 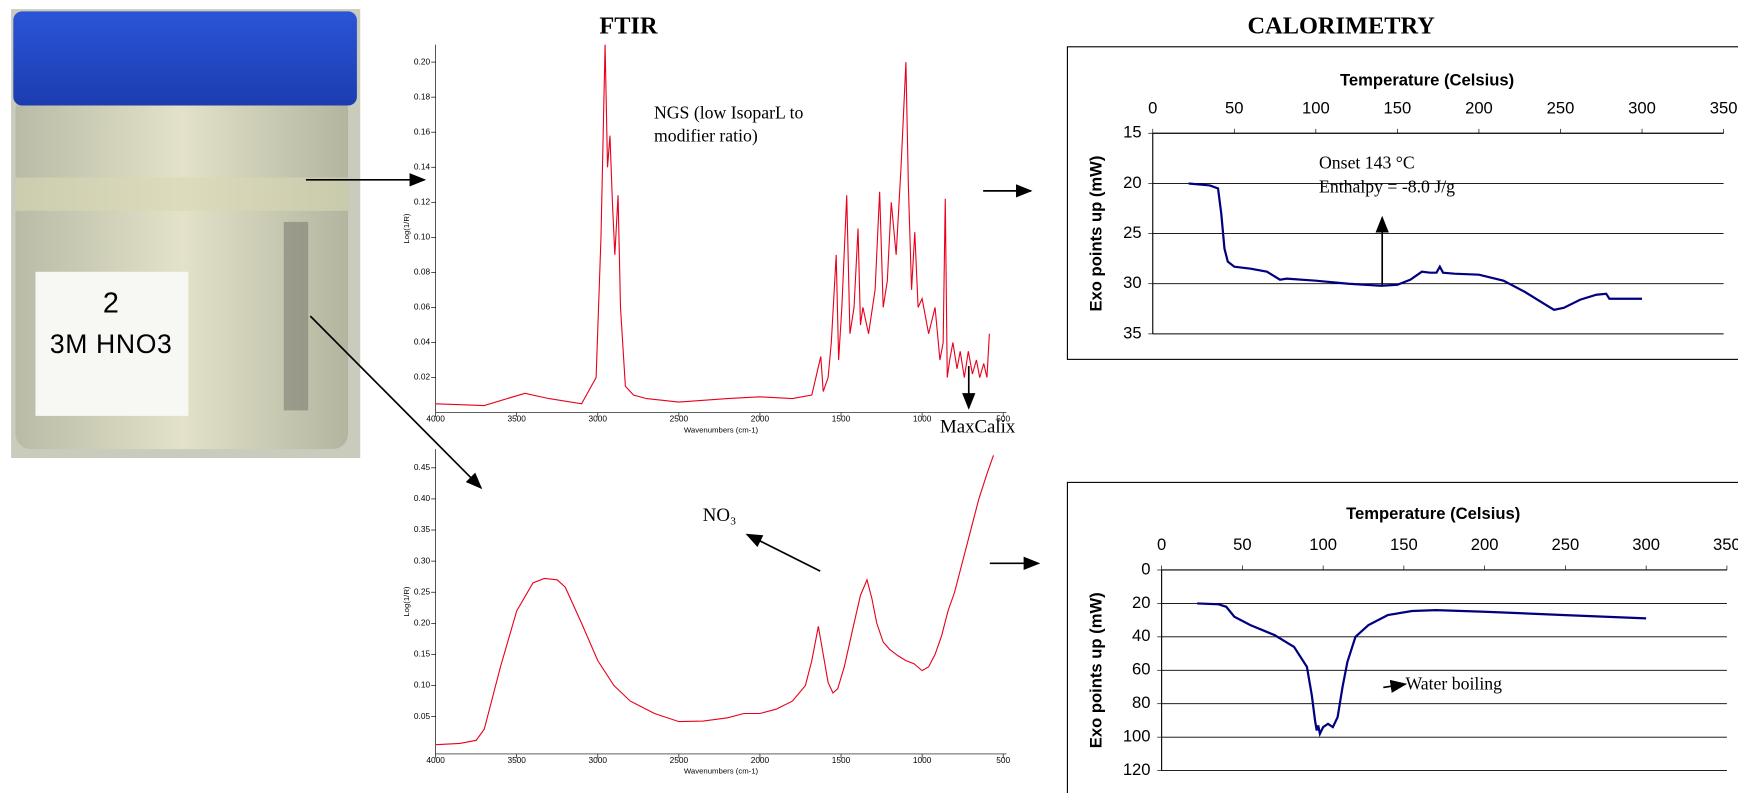 What do you see at coordinates (1387, 187) in the screenshot?
I see `annotation: Enthalpy = -8.0 J/g` at bounding box center [1387, 187].